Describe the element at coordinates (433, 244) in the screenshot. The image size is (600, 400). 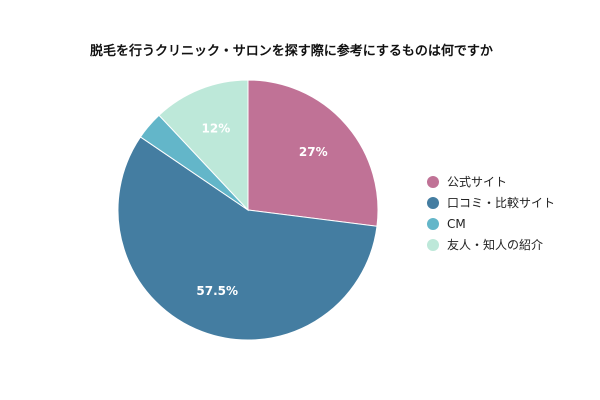
I see `legend-swatch-referral` at that location.